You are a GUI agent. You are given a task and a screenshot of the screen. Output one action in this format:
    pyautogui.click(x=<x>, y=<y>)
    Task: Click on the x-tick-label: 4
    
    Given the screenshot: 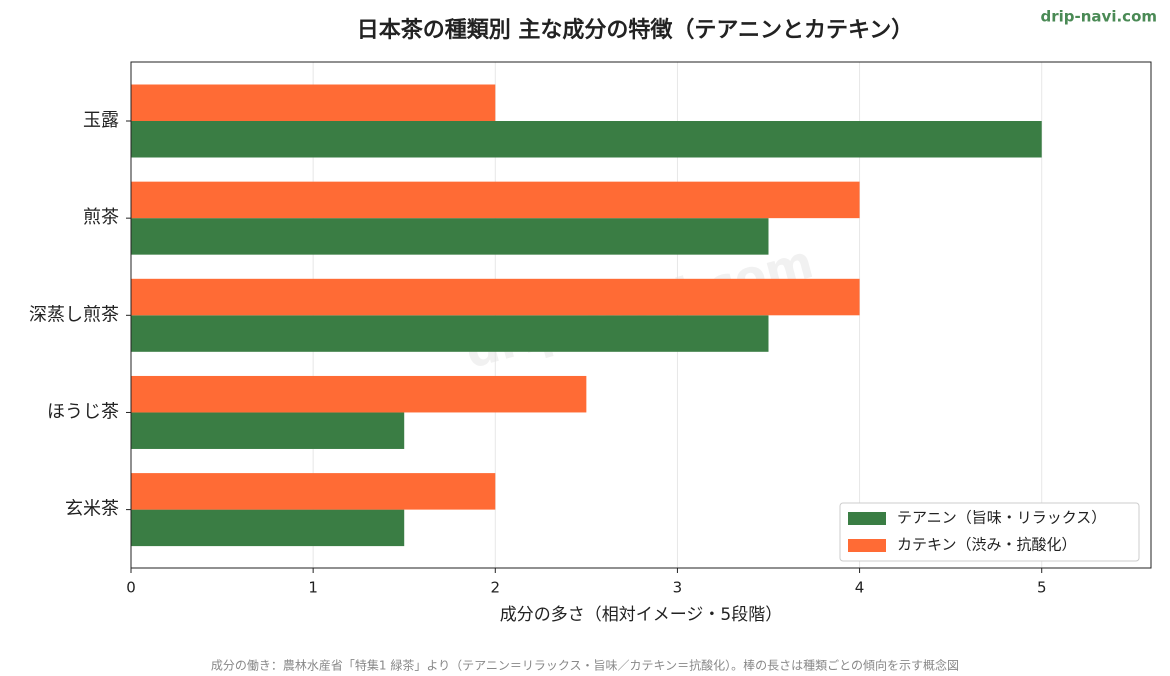 What is the action you would take?
    pyautogui.click(x=860, y=588)
    